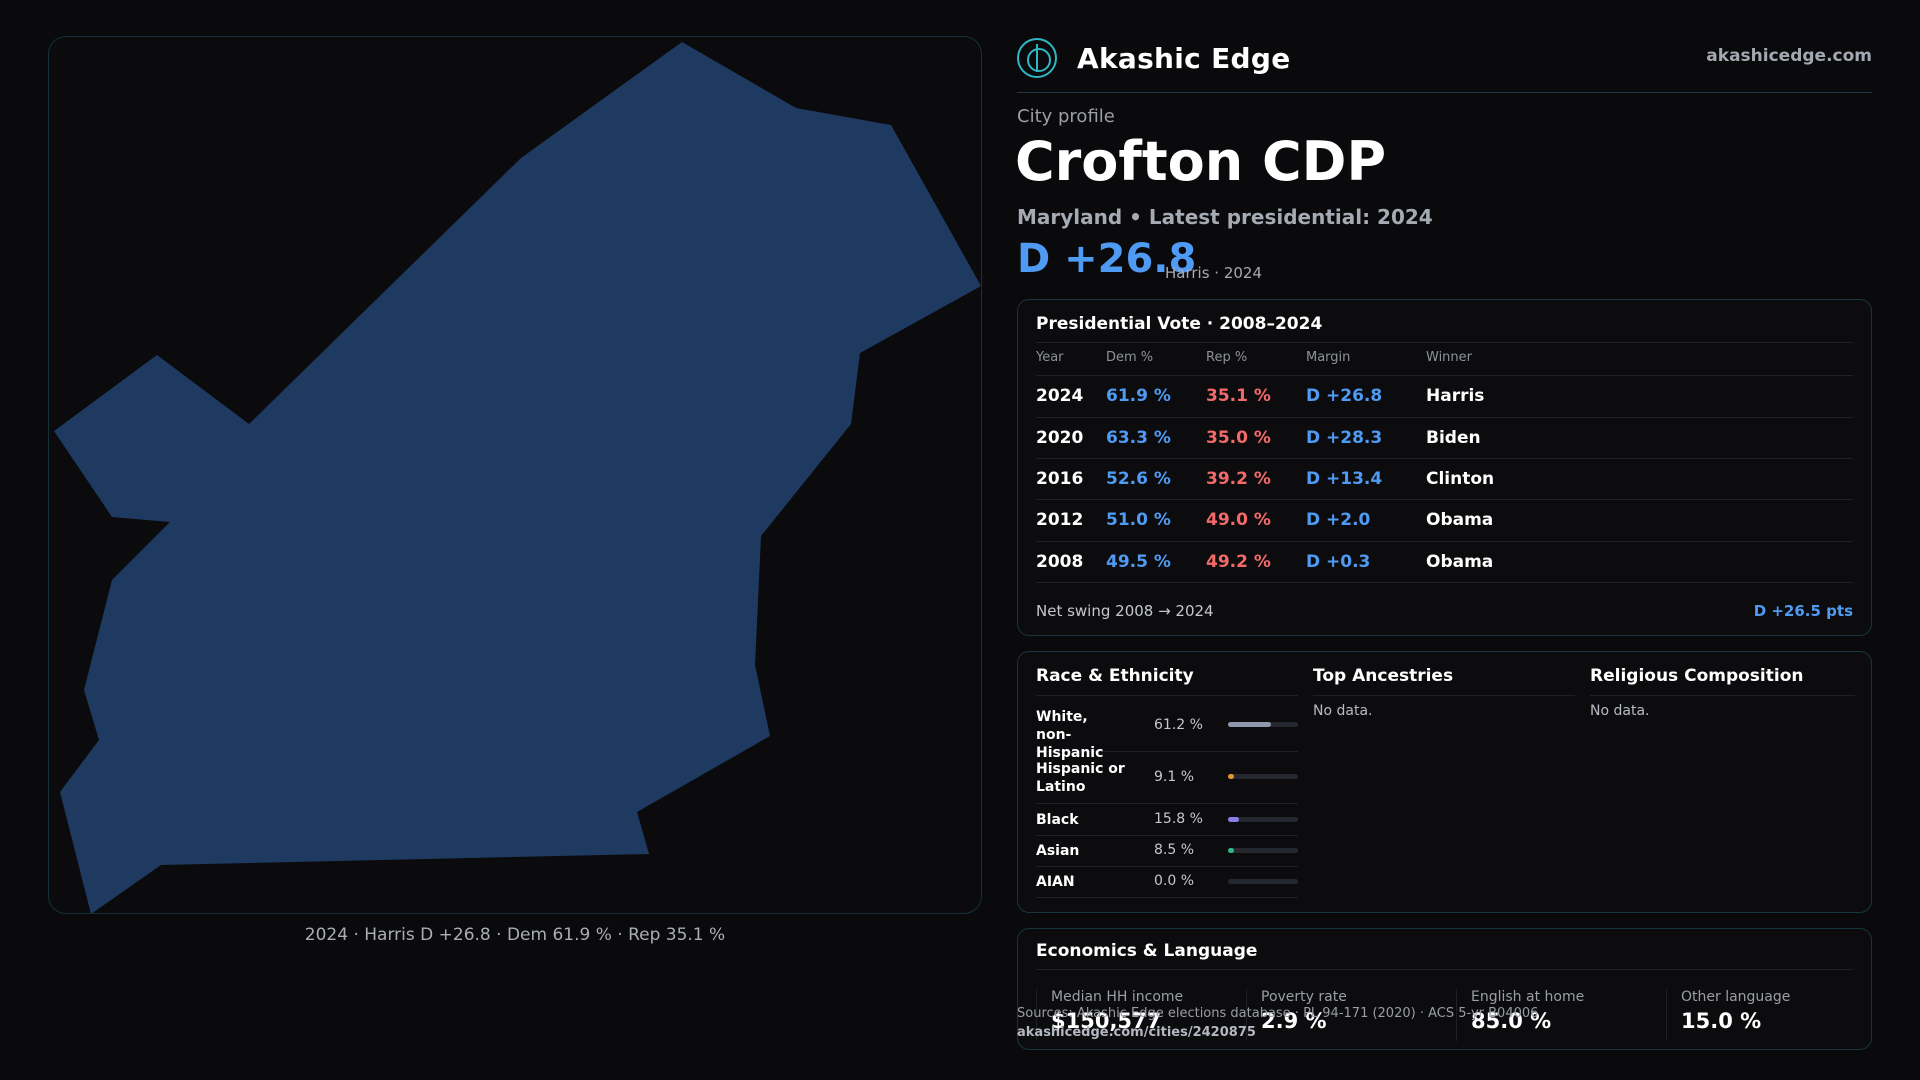 This screenshot has width=1920, height=1080. I want to click on stat-other-language: Other language 15.0 %, so click(1728, 1015).